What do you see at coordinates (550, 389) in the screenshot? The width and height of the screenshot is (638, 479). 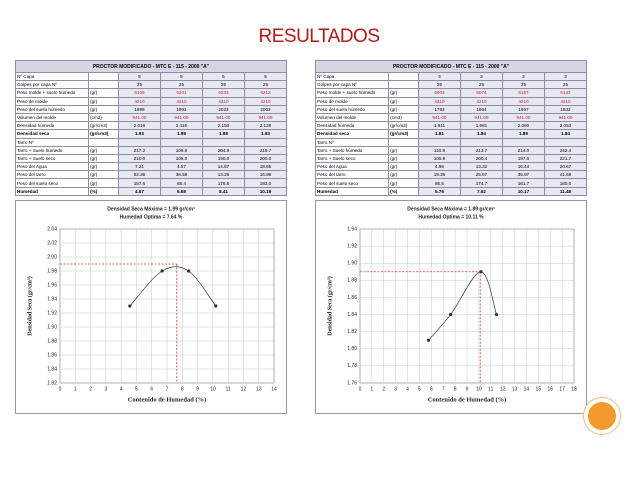 I see `x-tick-label: 16` at bounding box center [550, 389].